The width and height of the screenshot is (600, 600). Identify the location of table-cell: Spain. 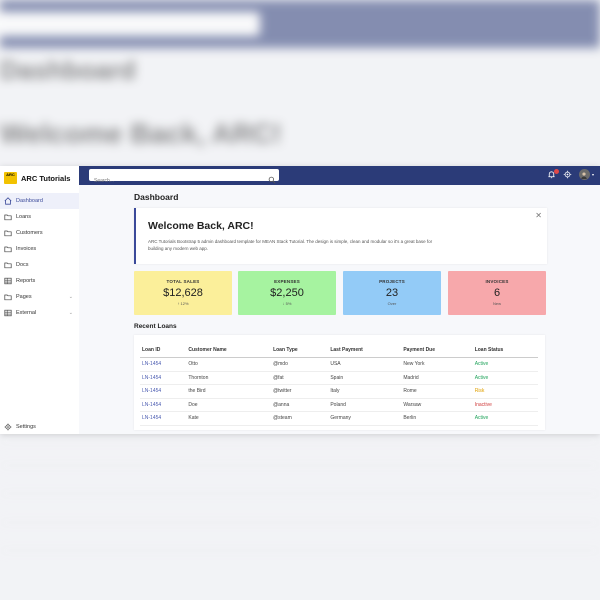
(365, 378).